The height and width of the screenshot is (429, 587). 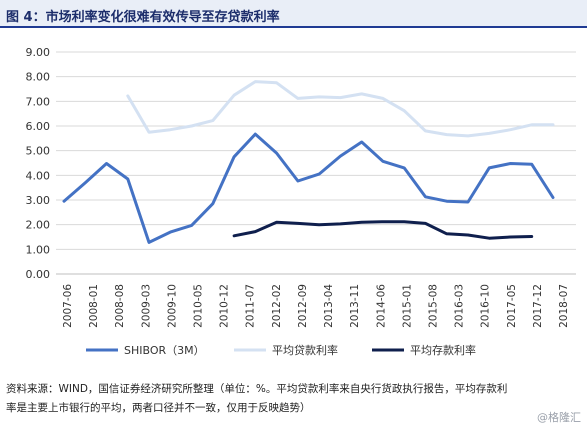 I want to click on x-tick-label: 2013-11, so click(x=355, y=306).